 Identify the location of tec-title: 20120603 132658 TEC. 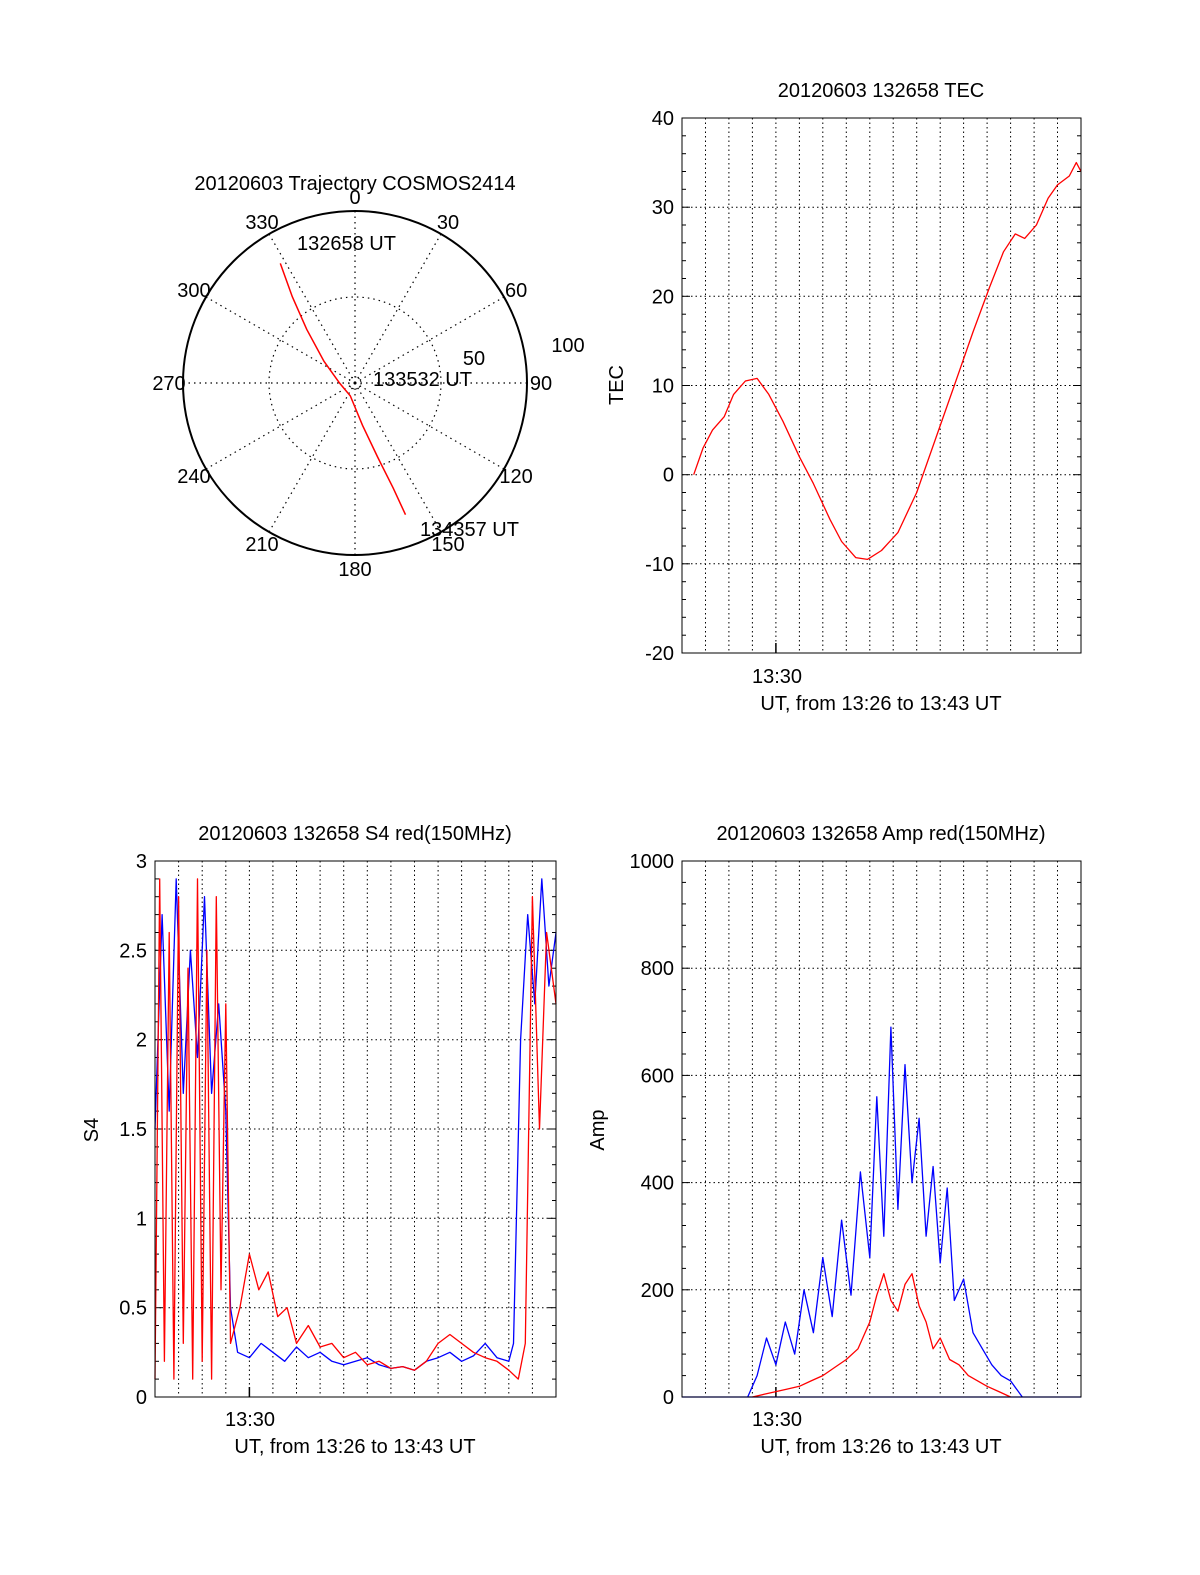
(881, 91).